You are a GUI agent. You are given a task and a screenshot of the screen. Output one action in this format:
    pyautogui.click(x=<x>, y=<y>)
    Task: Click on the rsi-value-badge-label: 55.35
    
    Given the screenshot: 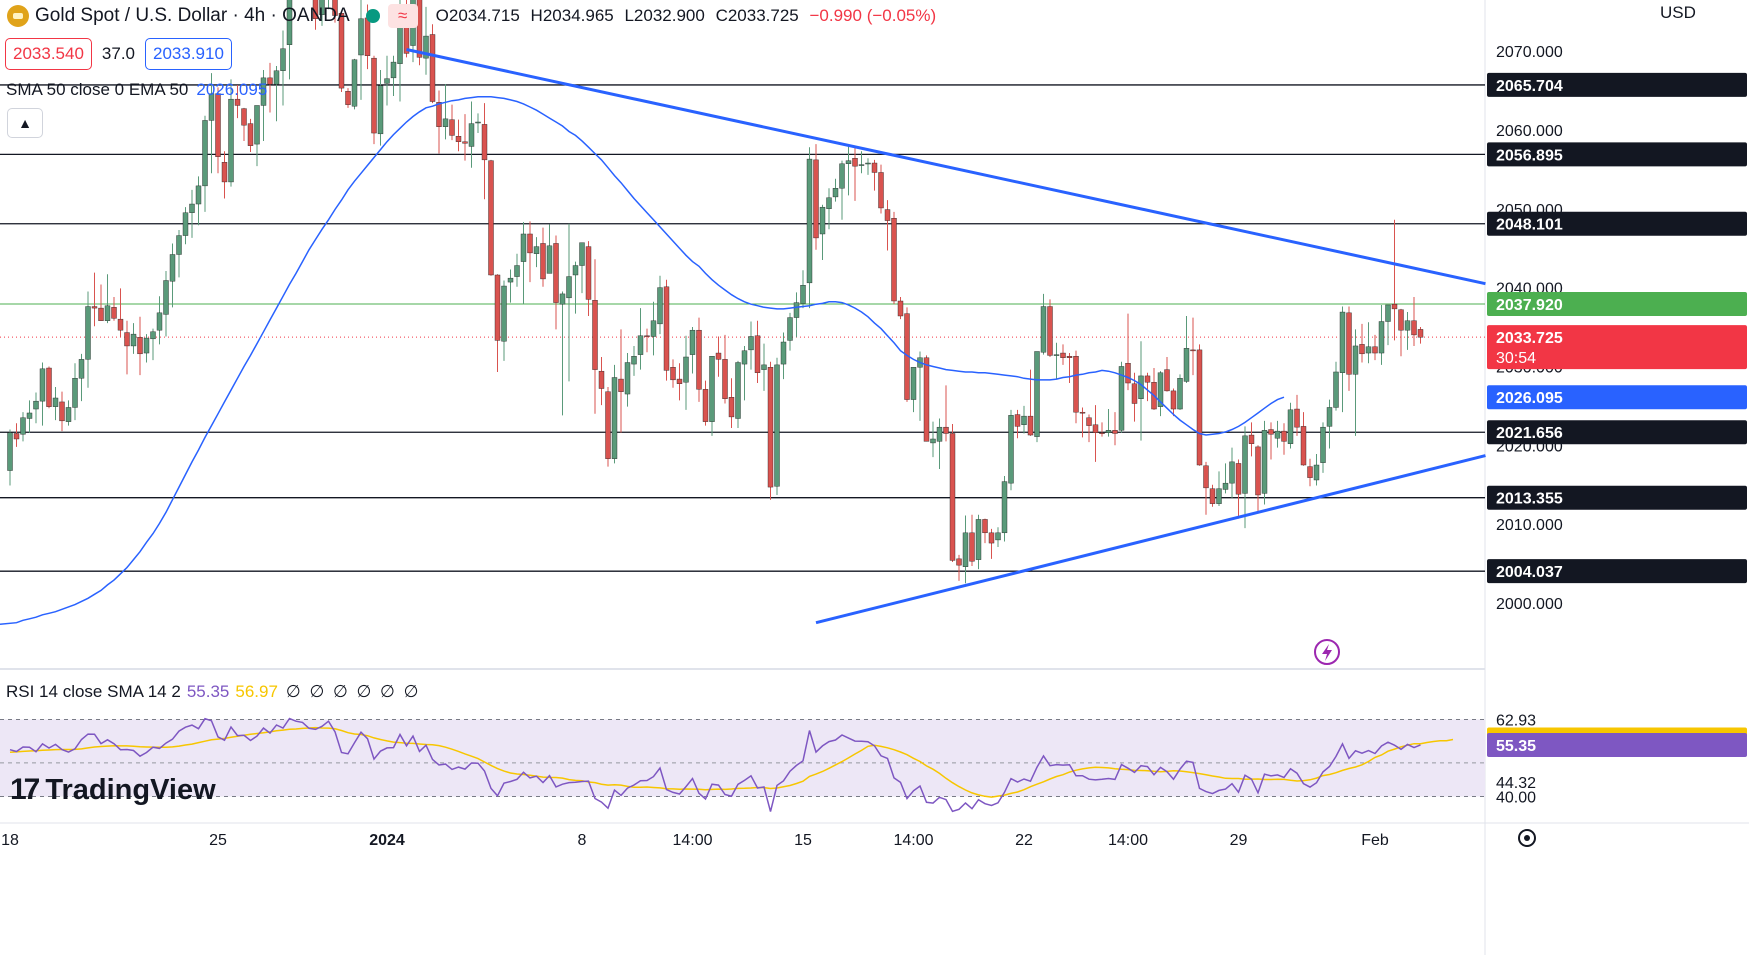 What is the action you would take?
    pyautogui.click(x=1516, y=746)
    